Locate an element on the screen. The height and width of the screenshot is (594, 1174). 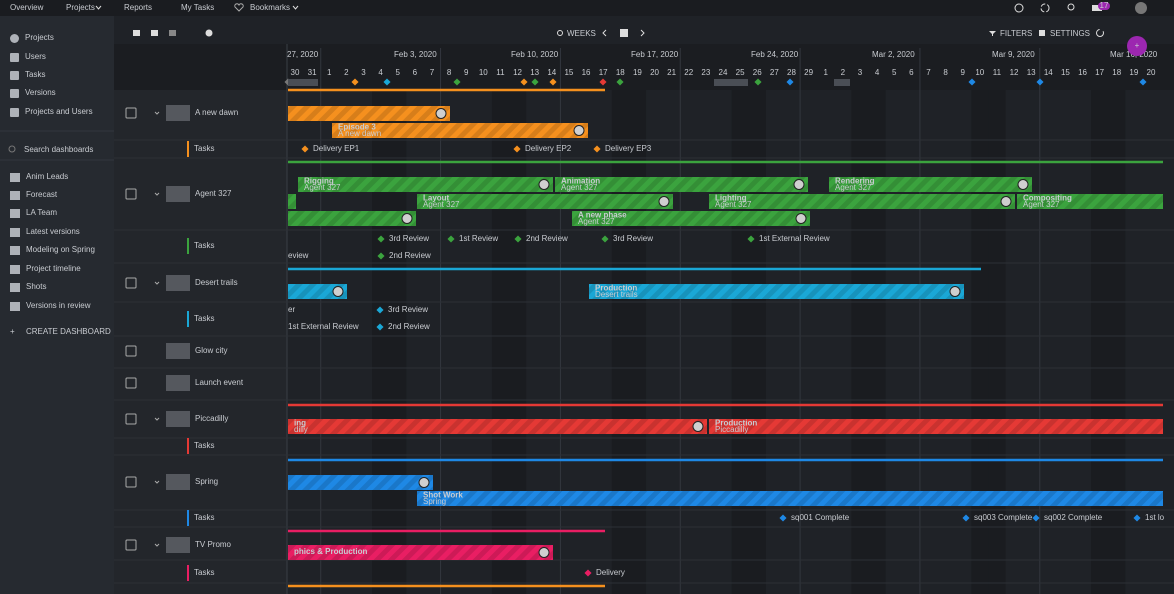
filters-button: FILTERS is located at coordinates (1016, 33).